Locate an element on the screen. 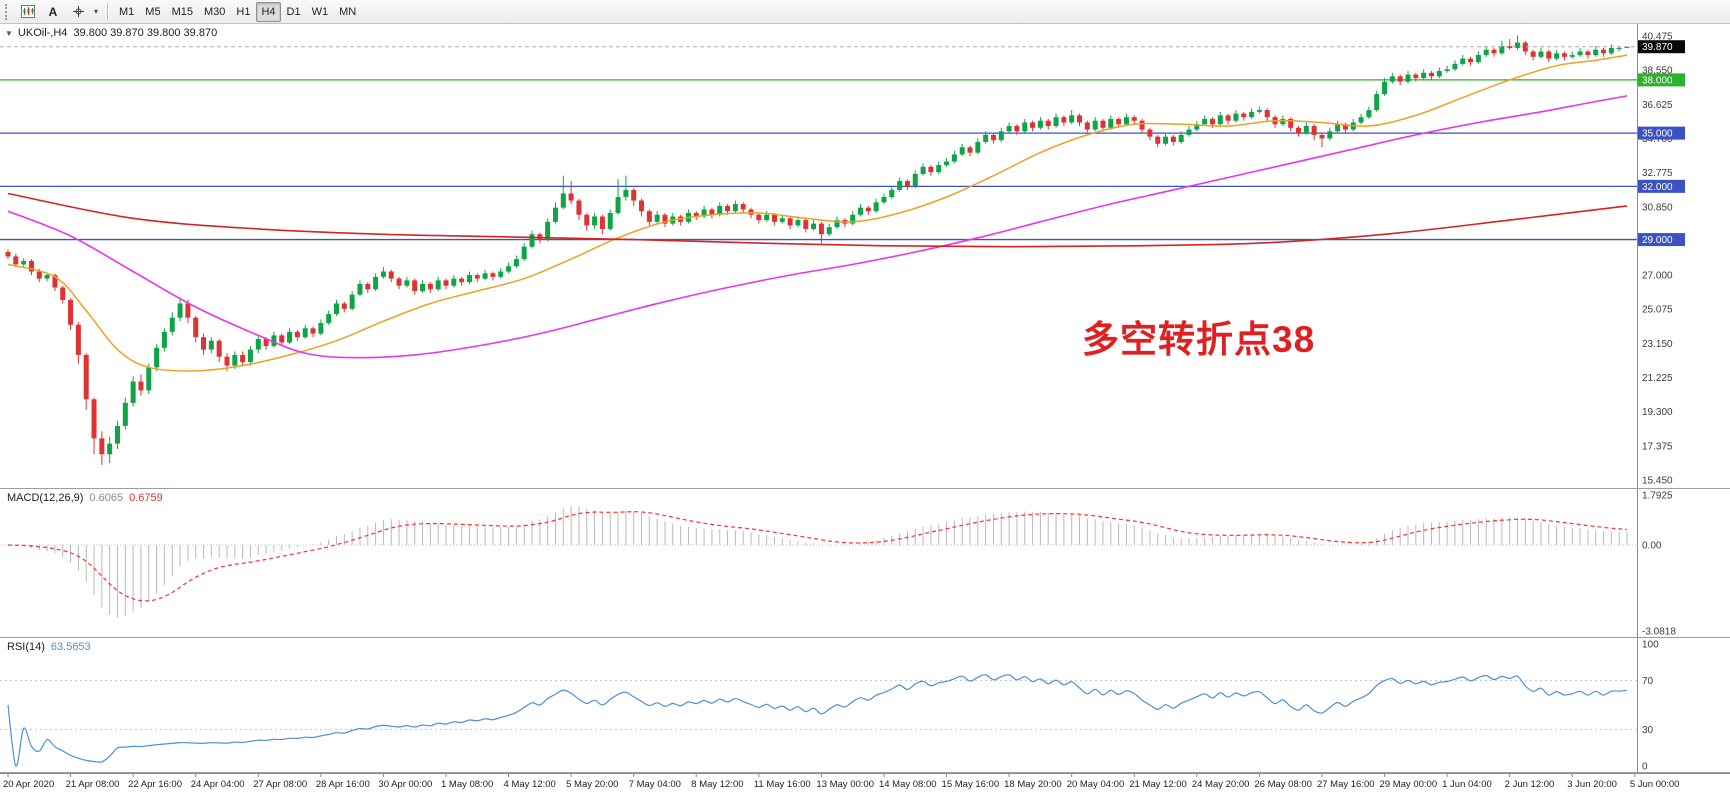 The width and height of the screenshot is (1730, 792). macd-name: MACD(12,26,9) is located at coordinates (45, 498).